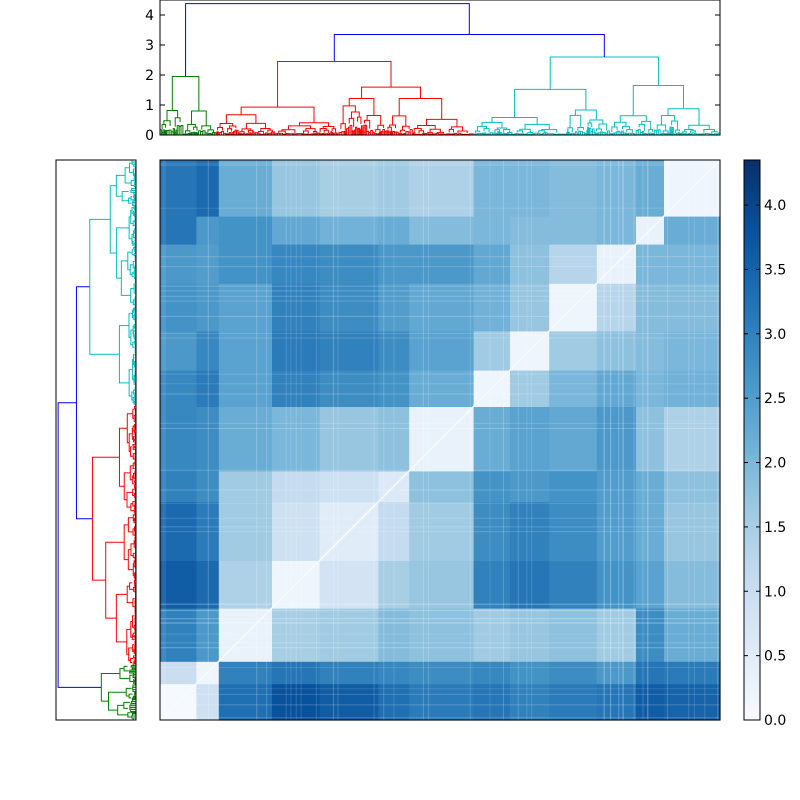 This screenshot has height=800, width=800. Describe the element at coordinates (79, 545) in the screenshot. I see `dendrogram-root-link` at that location.